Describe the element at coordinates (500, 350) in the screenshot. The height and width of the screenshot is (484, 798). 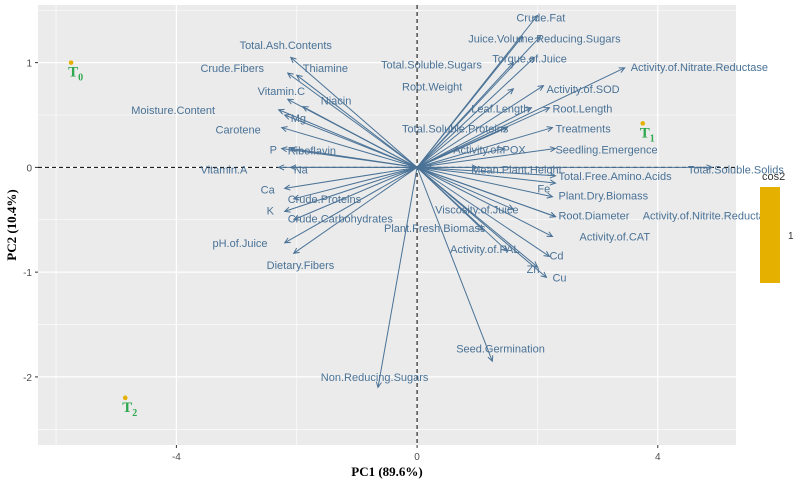
I see `variable-label: Seed.Germination` at that location.